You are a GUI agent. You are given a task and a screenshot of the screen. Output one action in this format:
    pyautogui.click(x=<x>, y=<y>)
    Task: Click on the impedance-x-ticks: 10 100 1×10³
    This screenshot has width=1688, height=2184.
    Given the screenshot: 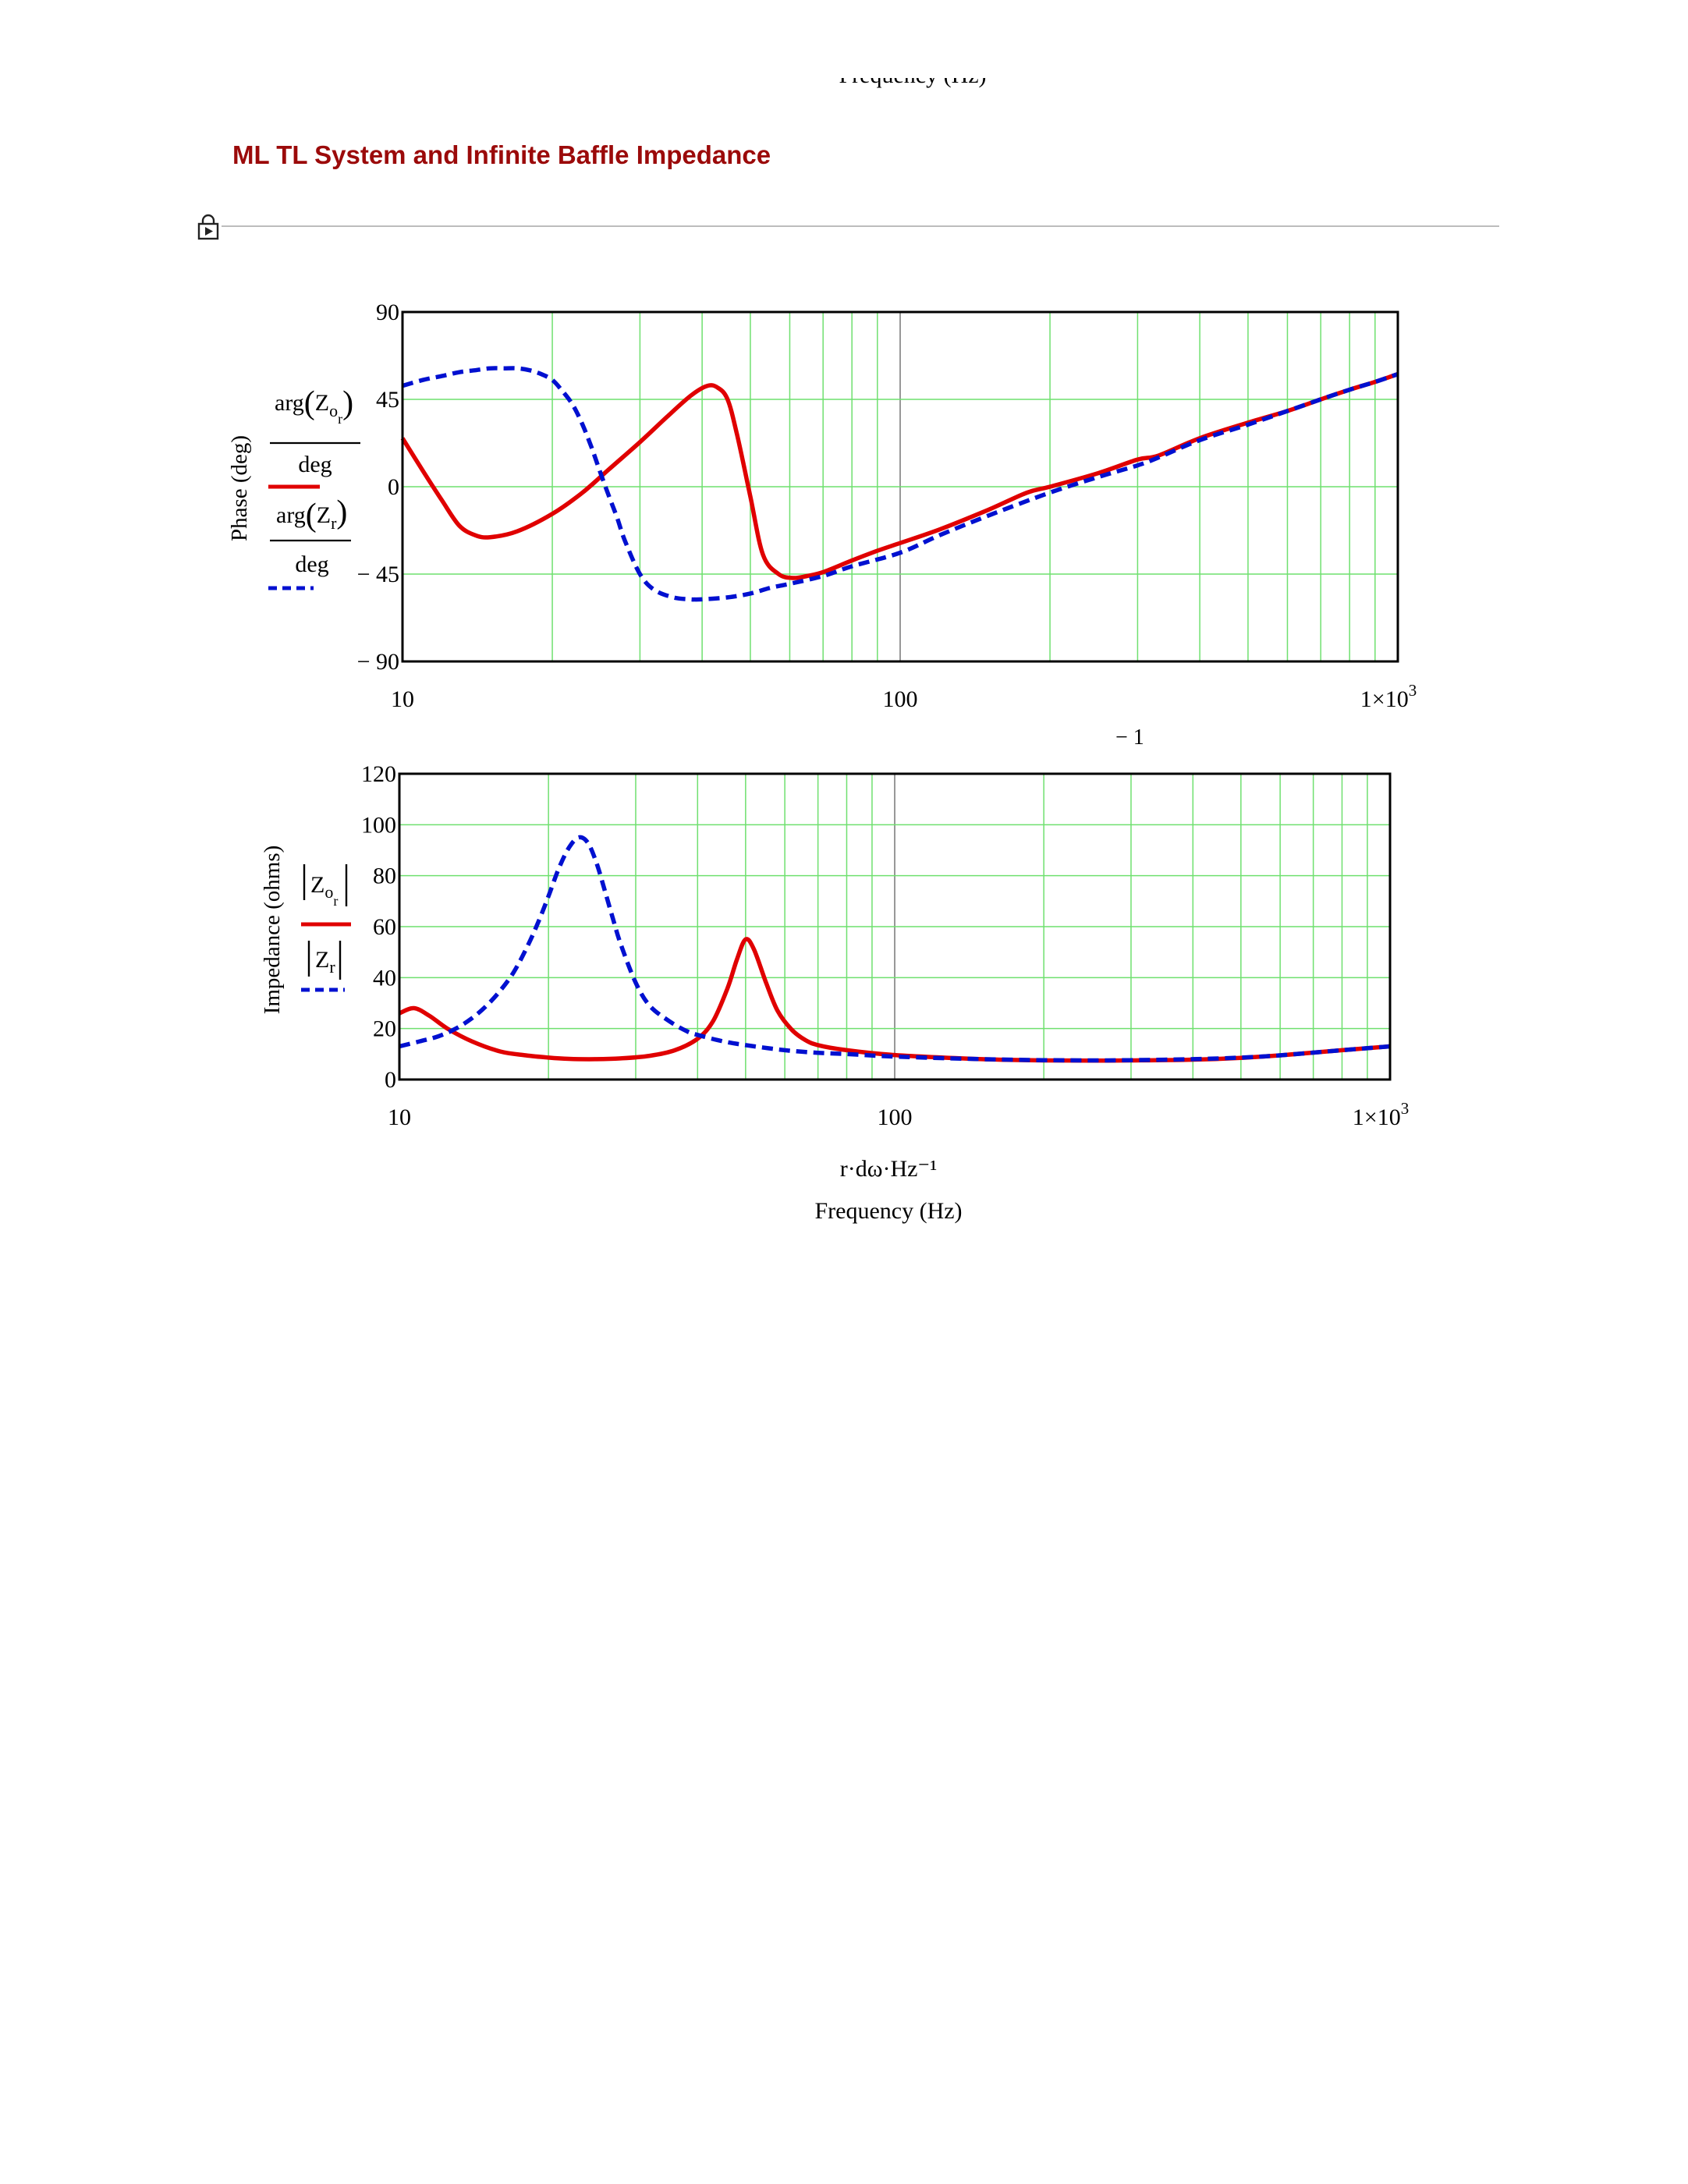 What is the action you would take?
    pyautogui.click(x=898, y=1115)
    